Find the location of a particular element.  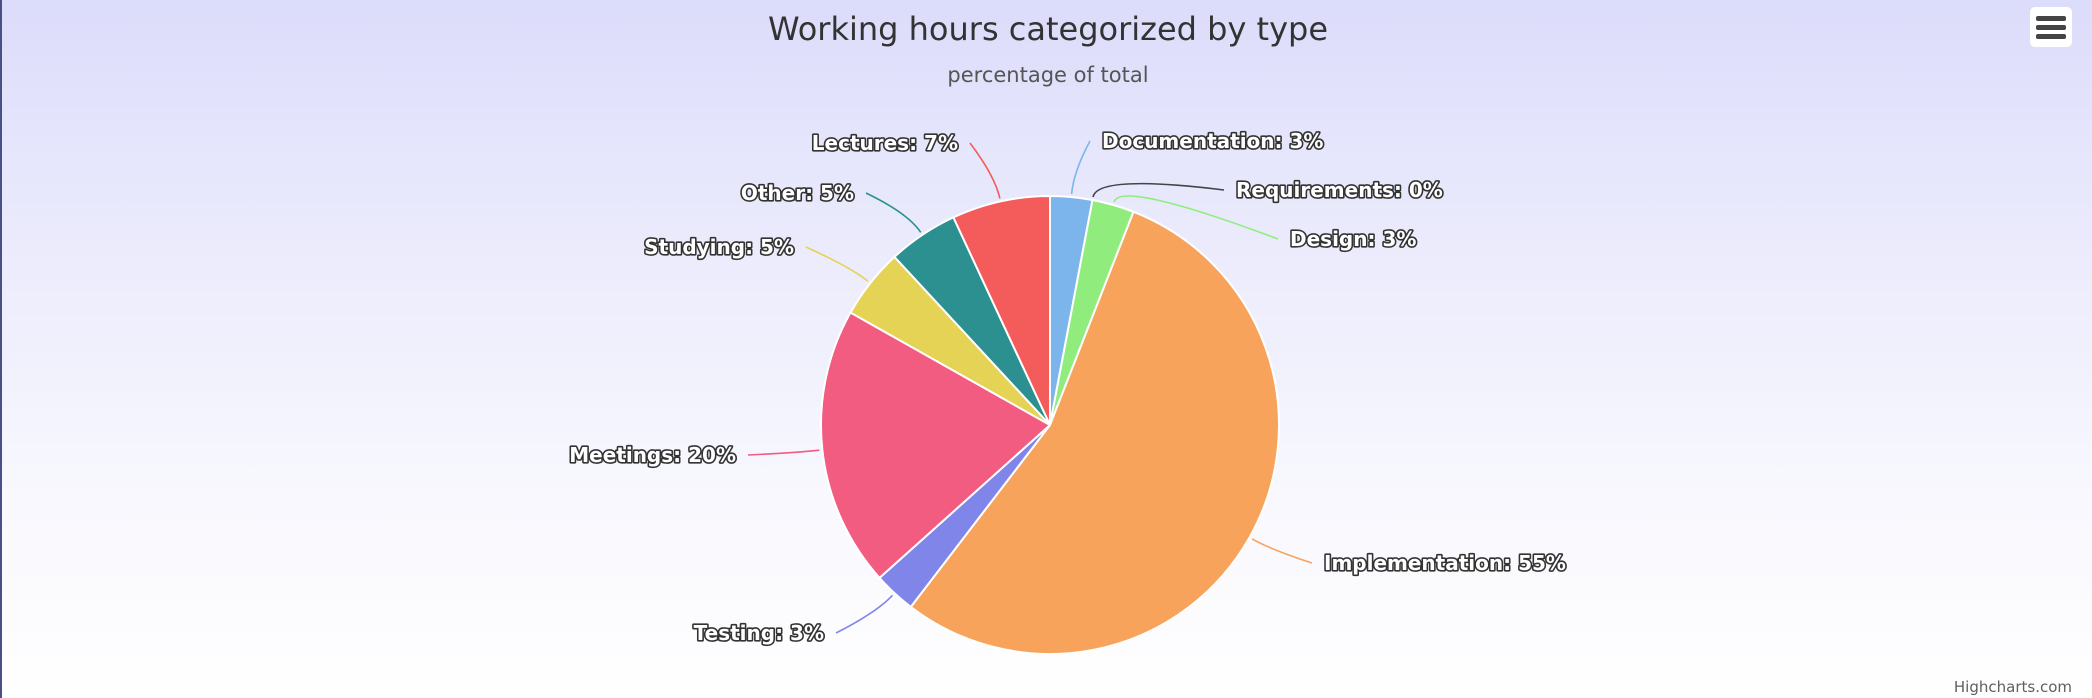

connector-testing is located at coordinates (864, 614).